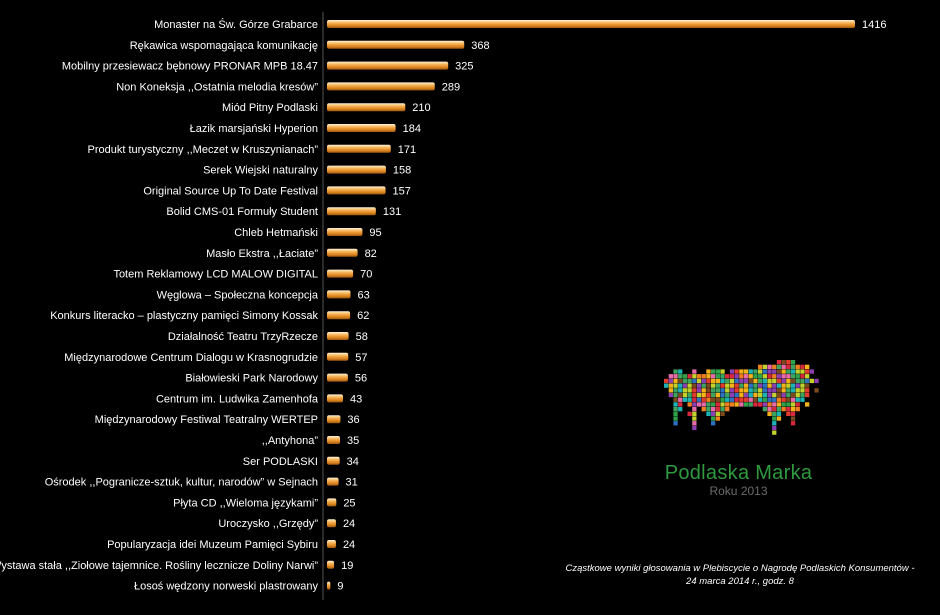 The image size is (940, 615). I want to click on category-label: Totem Reklamowy LCD MALOW DIGITAL, so click(215, 275).